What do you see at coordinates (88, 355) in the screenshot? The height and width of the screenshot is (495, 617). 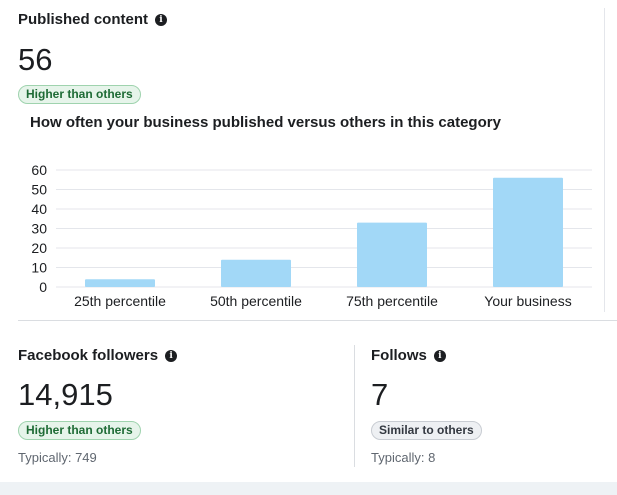 I see `facebook-followers-label: Facebook followers` at bounding box center [88, 355].